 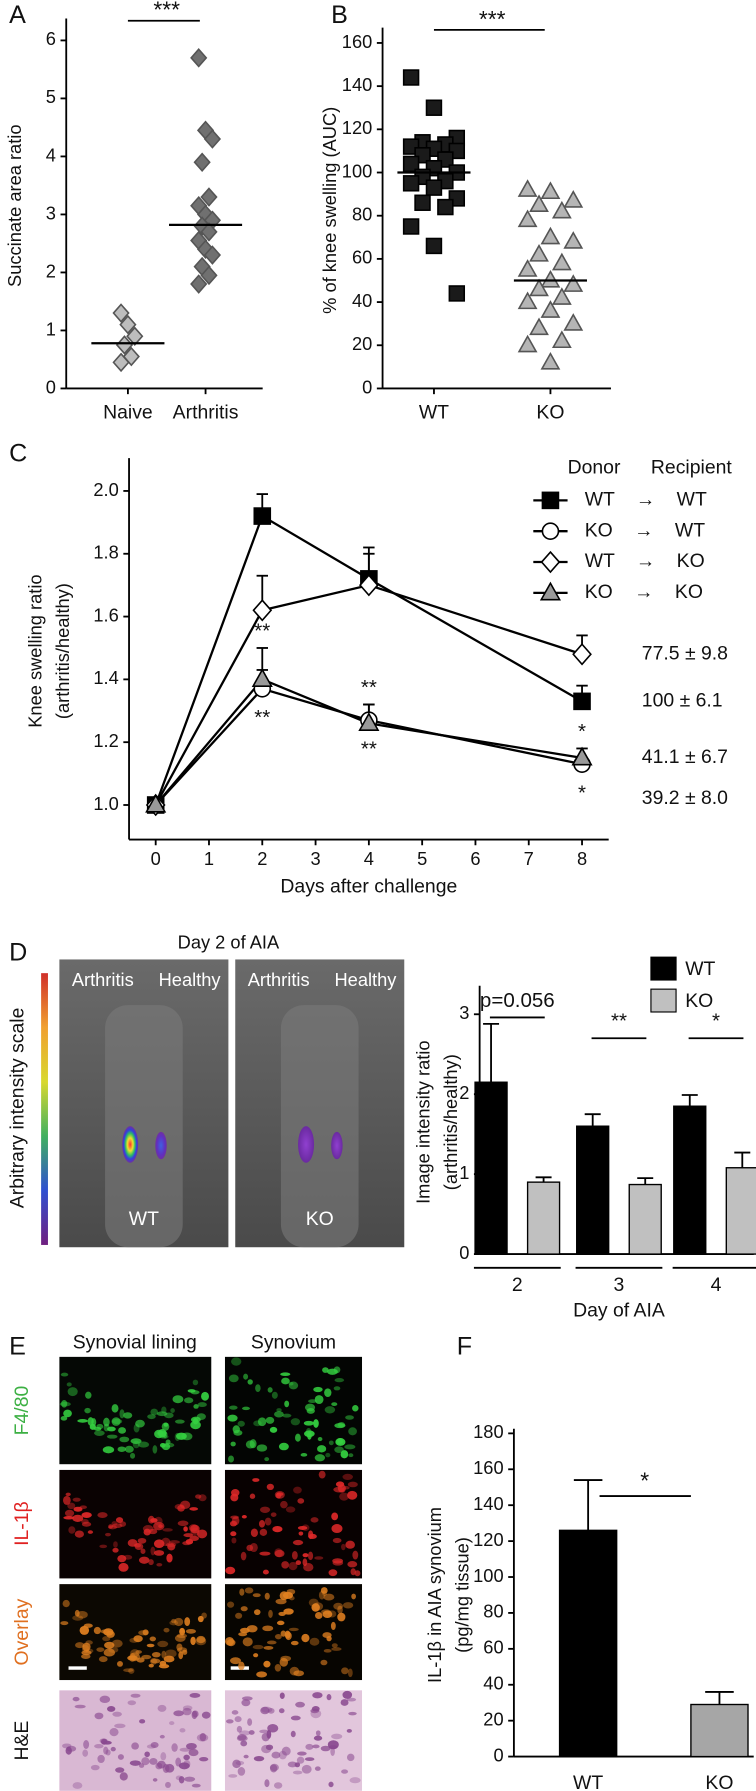 I want to click on y-tick-label: 1.4, so click(x=105, y=677).